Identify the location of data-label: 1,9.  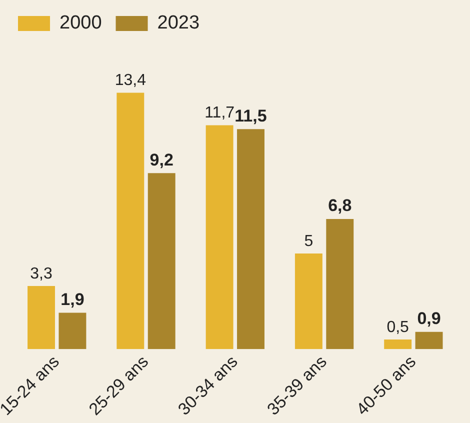
(72, 299).